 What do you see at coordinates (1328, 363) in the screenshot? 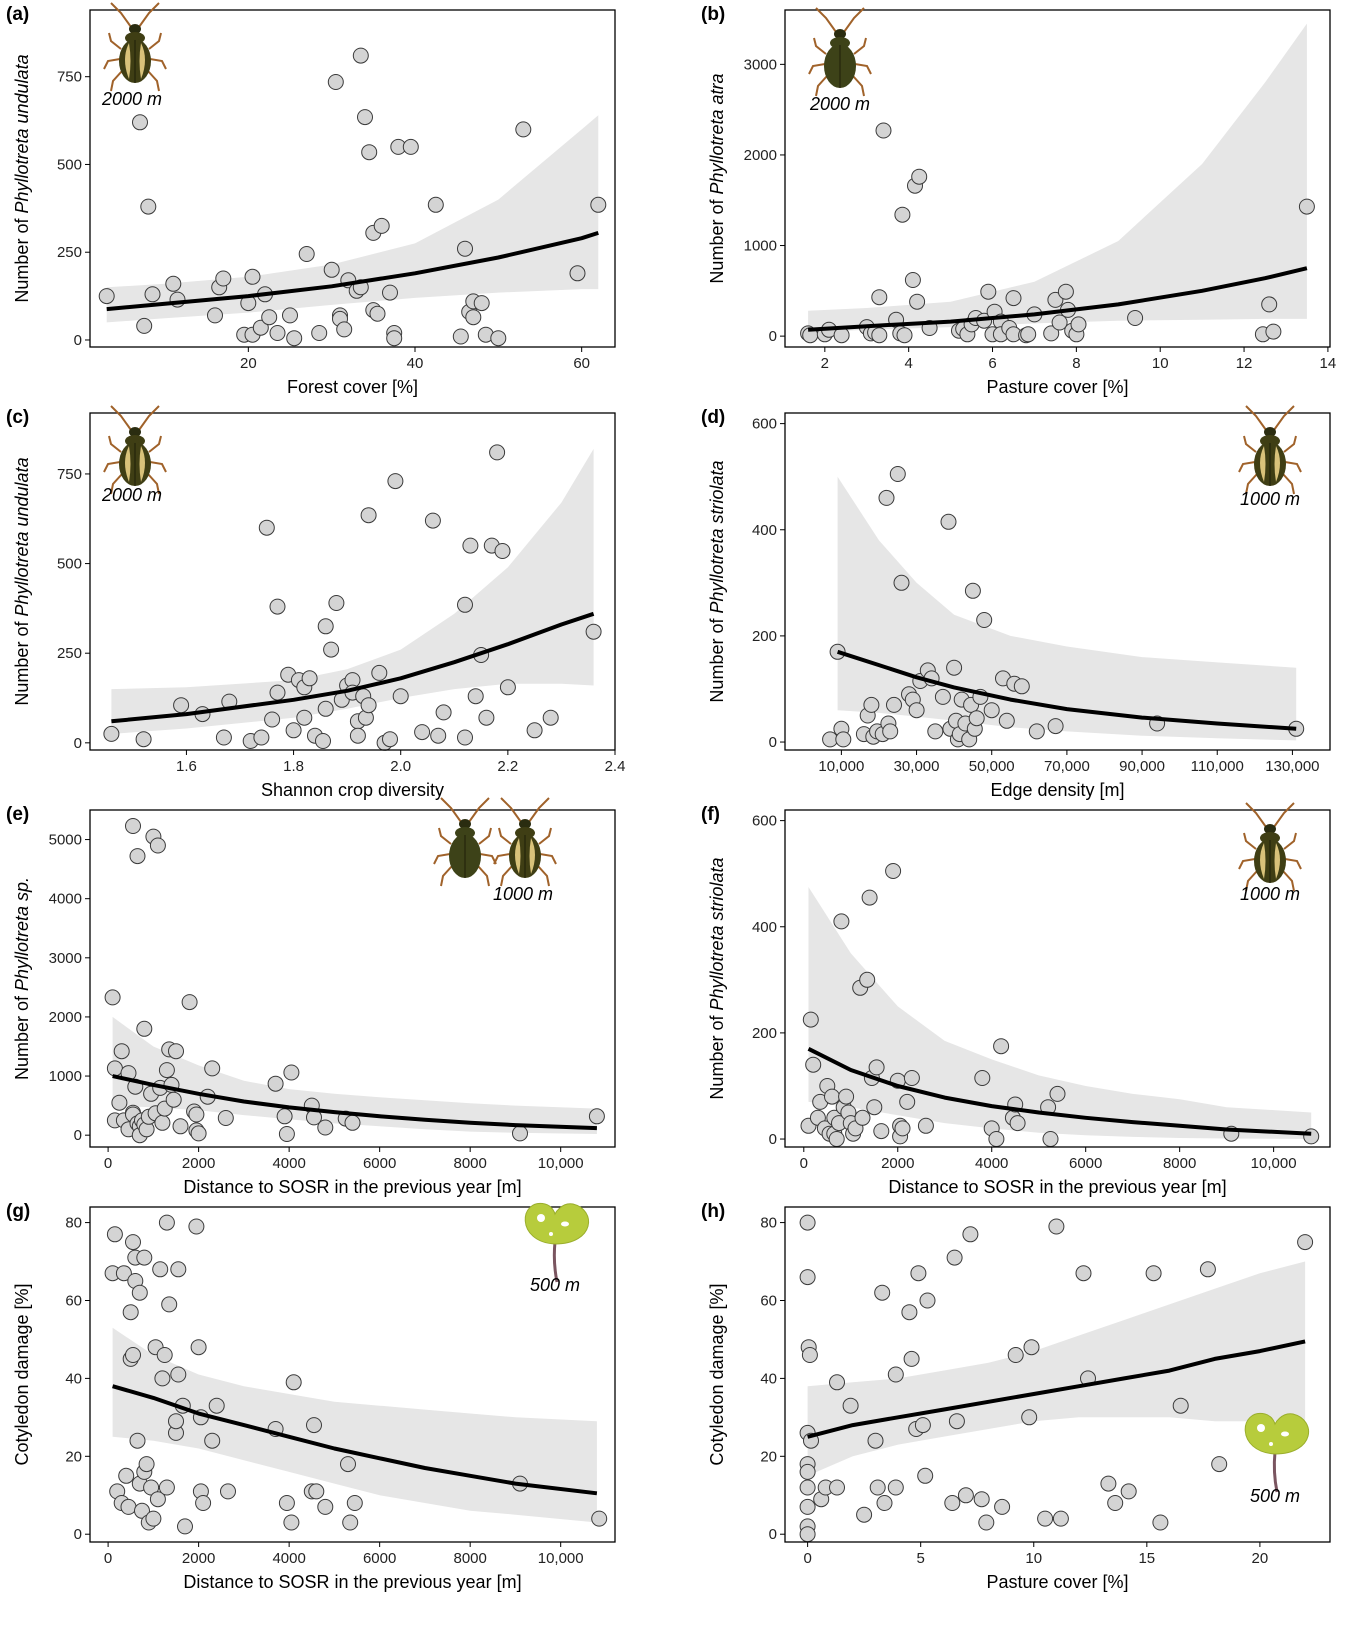
I see `x-tick-label: 14` at bounding box center [1328, 363].